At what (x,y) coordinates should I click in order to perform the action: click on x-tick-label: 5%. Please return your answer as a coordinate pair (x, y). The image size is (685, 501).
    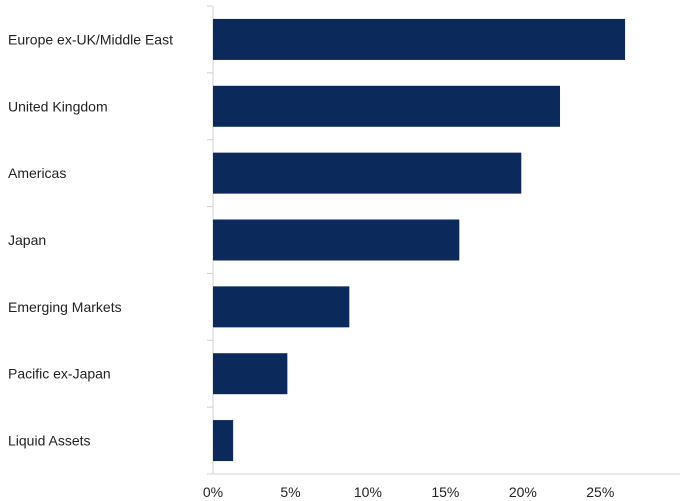
    Looking at the image, I should click on (290, 492).